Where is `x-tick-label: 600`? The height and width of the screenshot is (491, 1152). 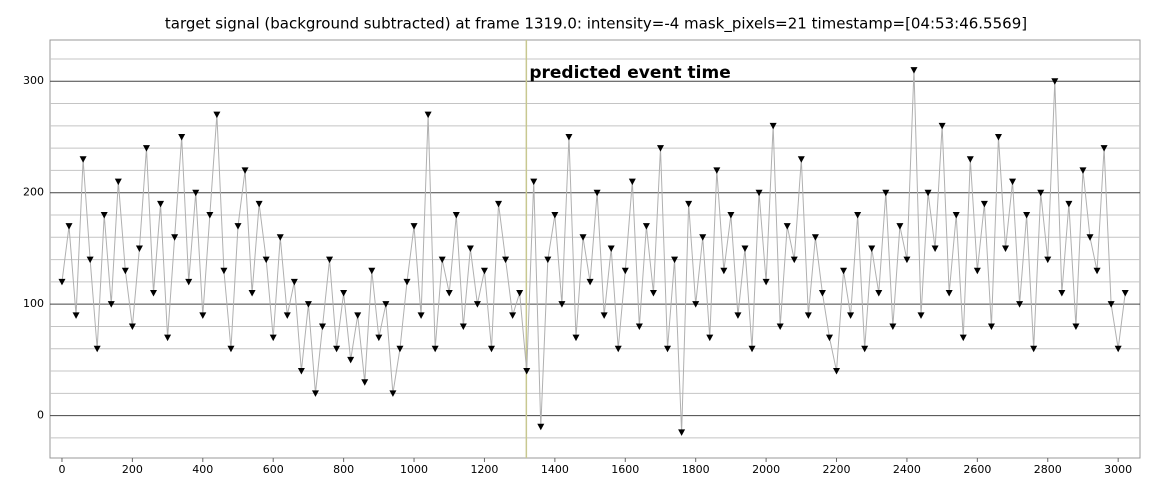 x-tick-label: 600 is located at coordinates (273, 469).